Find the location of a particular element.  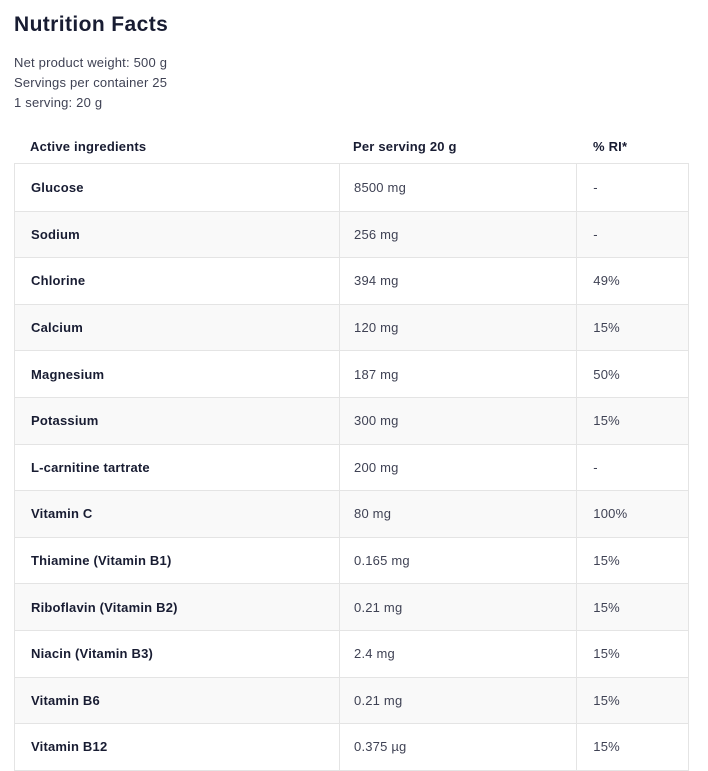

servings-per-container-text: Servings per container 25 is located at coordinates (91, 82).